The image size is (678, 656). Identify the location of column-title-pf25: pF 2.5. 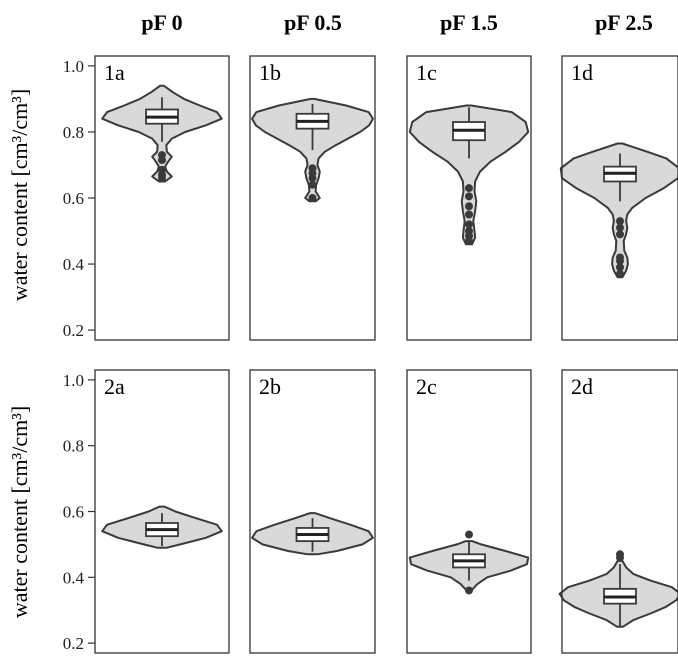
(624, 22).